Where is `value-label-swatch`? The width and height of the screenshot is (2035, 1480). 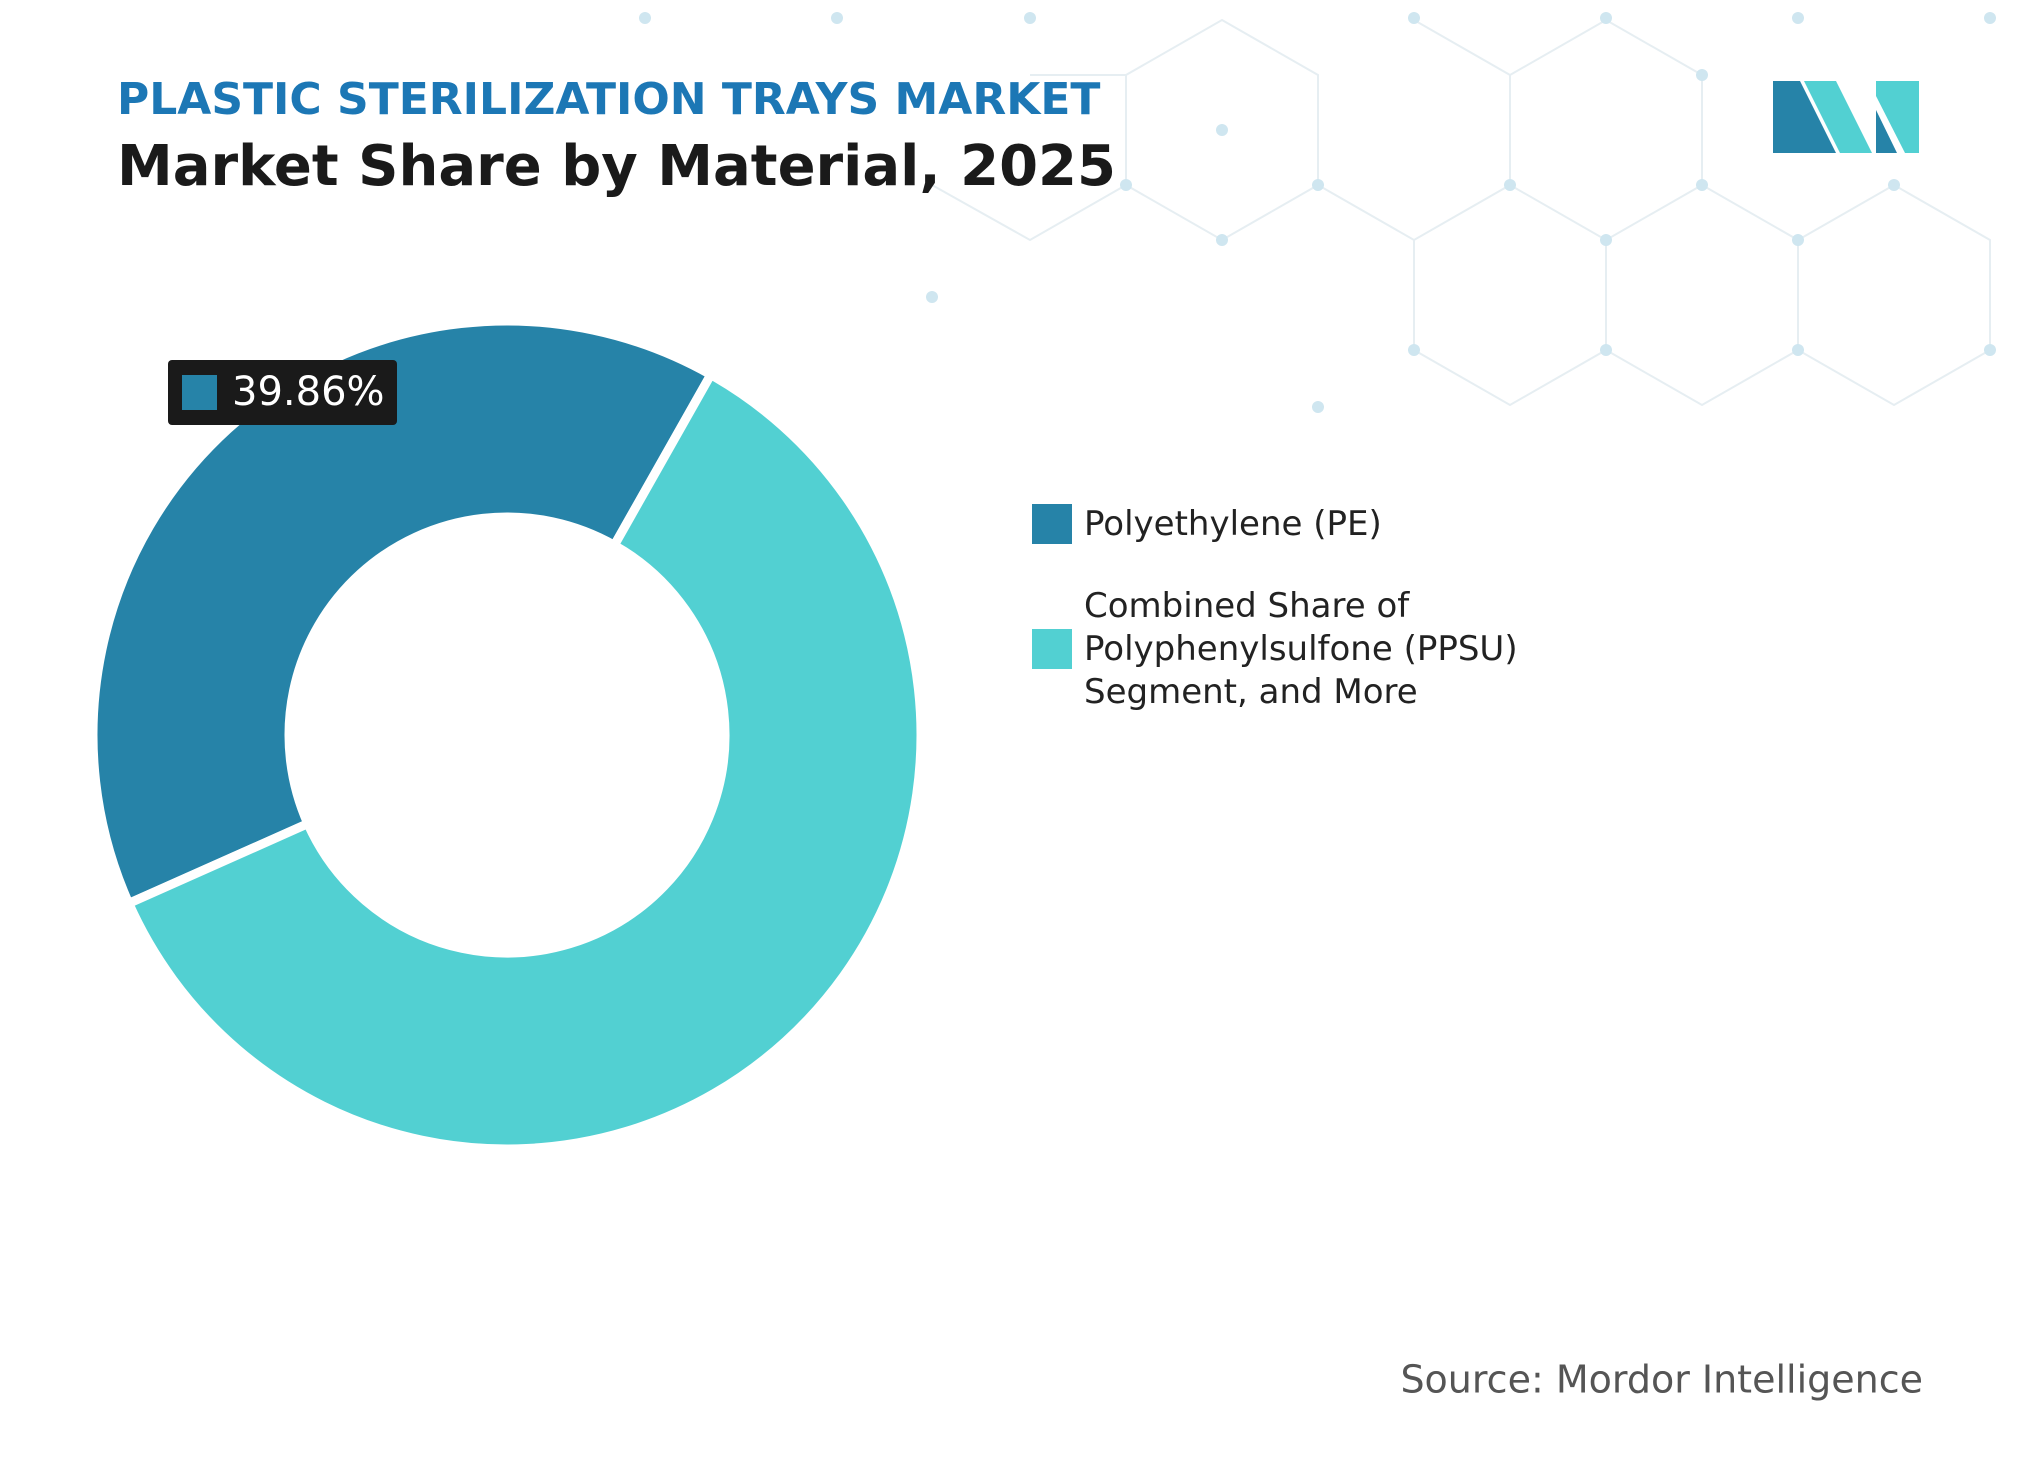 value-label-swatch is located at coordinates (199, 392).